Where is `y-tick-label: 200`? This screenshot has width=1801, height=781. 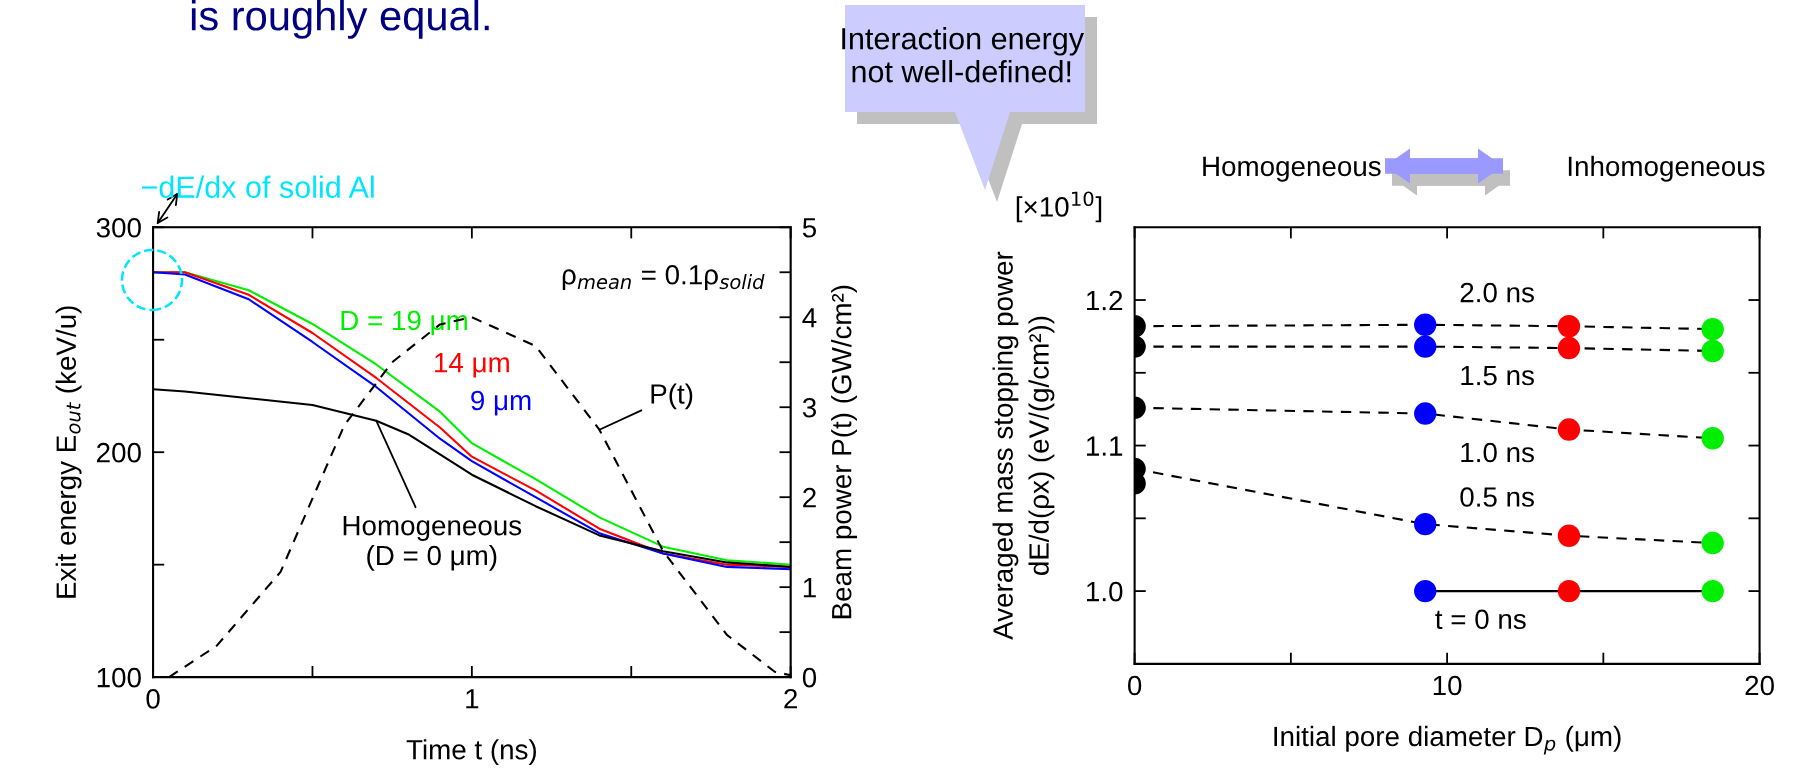 y-tick-label: 200 is located at coordinates (119, 452).